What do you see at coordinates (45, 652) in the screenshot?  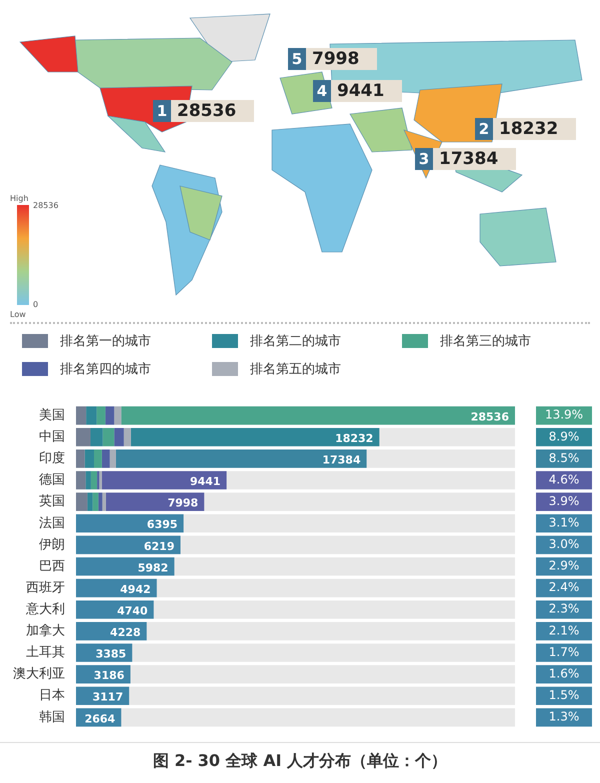 I see `y-tick-label: 土耳其` at bounding box center [45, 652].